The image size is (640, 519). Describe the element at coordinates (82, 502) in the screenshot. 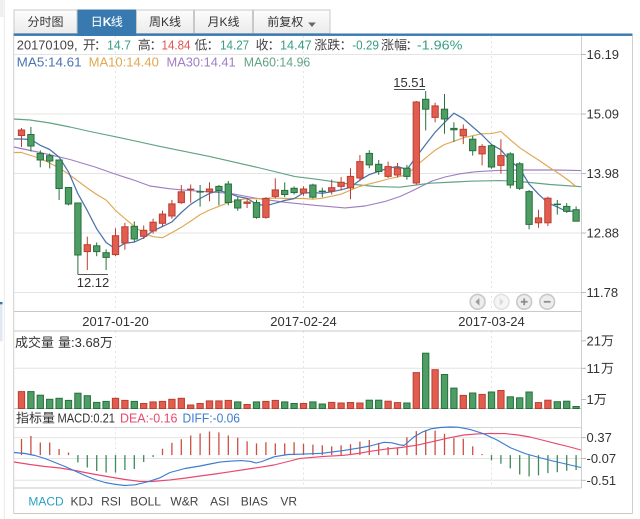

I see `svg-text: KDJ` at that location.